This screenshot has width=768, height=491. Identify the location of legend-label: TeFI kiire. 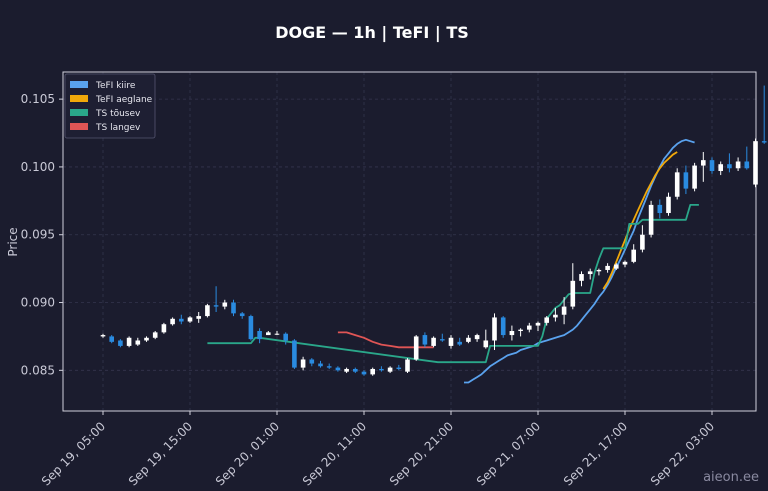
(115, 86).